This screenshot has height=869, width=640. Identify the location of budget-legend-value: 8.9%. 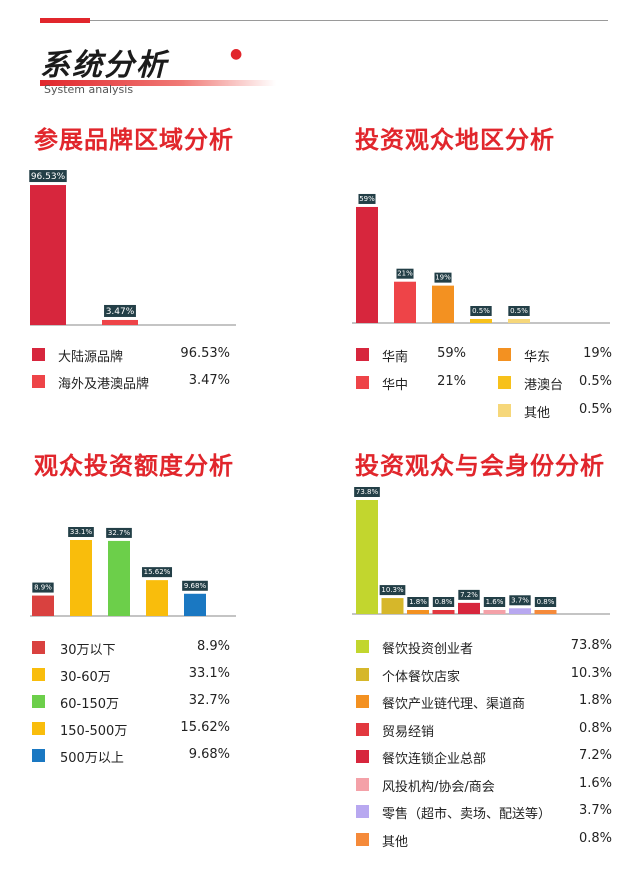
(213, 646).